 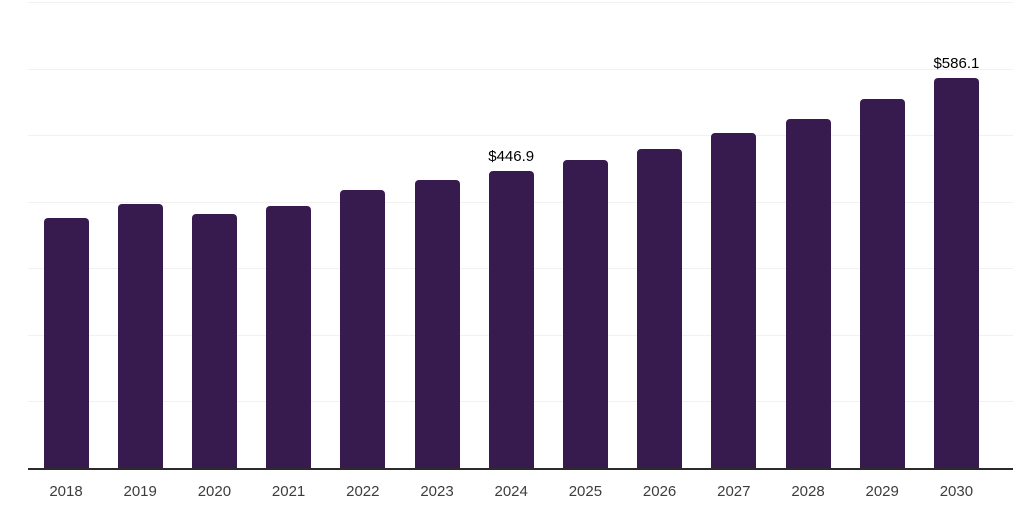 What do you see at coordinates (956, 491) in the screenshot?
I see `x-tick-2030: 2030` at bounding box center [956, 491].